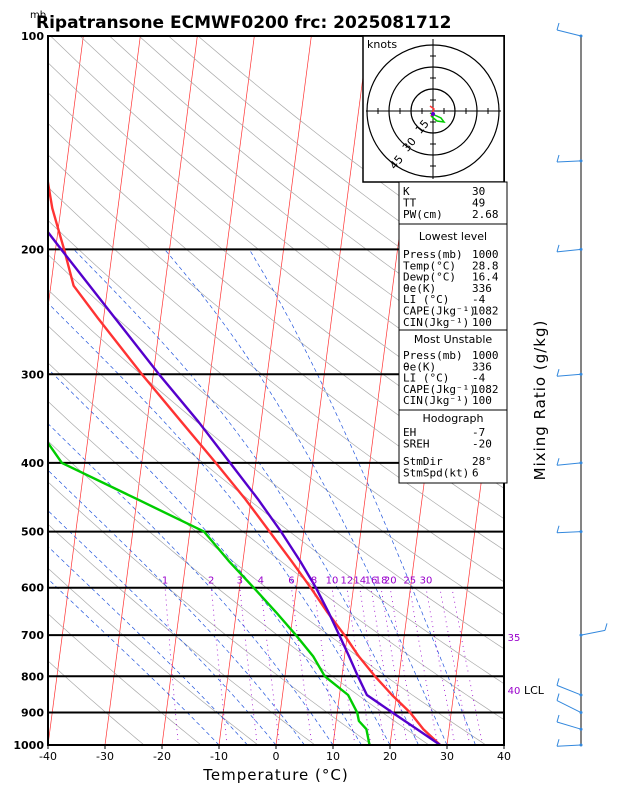 The width and height of the screenshot is (618, 800). I want to click on index-label: K, so click(406, 191).